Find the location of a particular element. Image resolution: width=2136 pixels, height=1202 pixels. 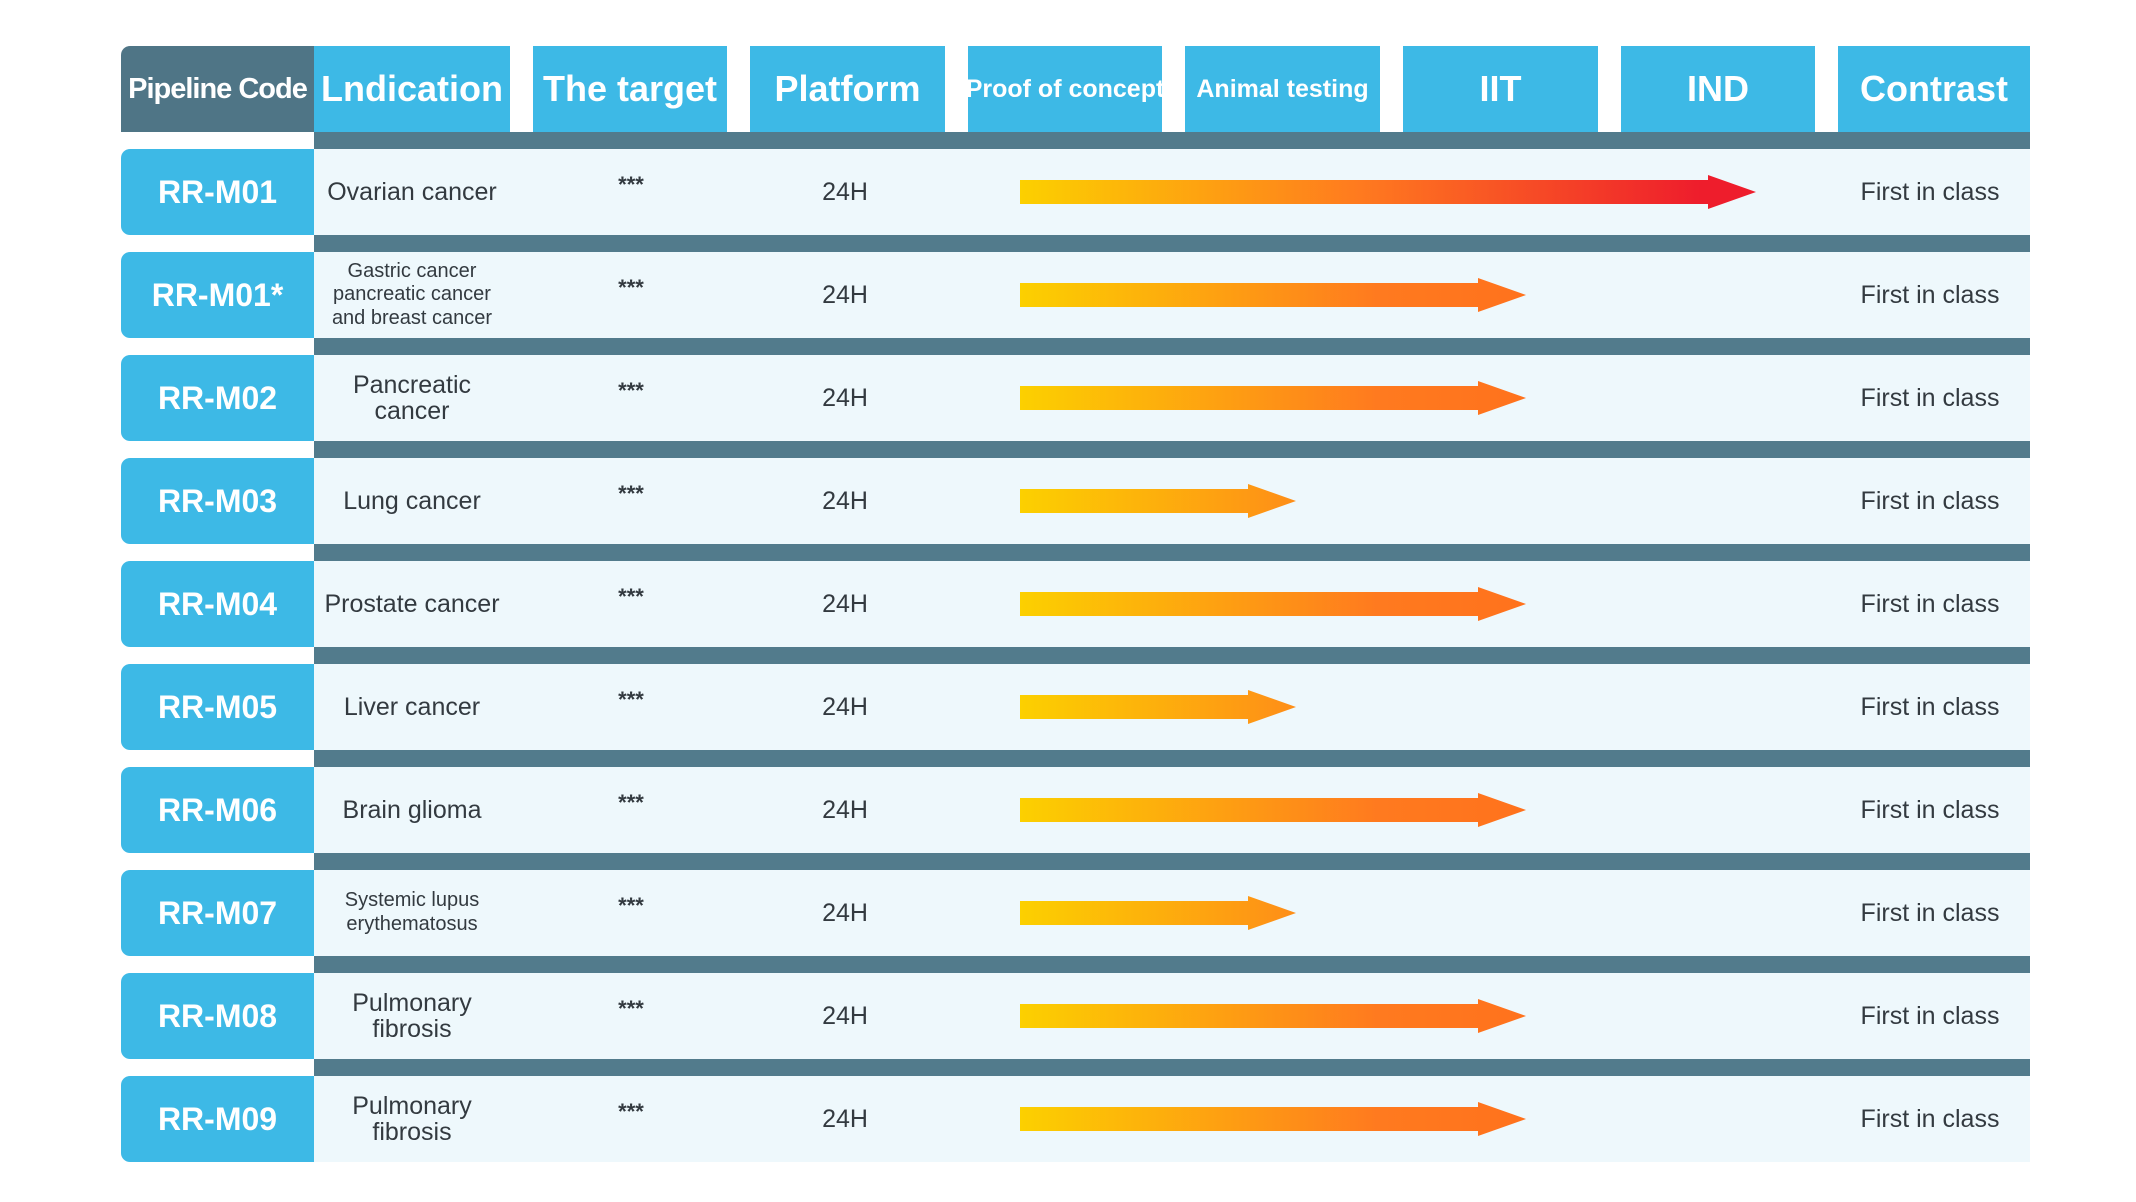

header-iit: IIT is located at coordinates (1500, 89).